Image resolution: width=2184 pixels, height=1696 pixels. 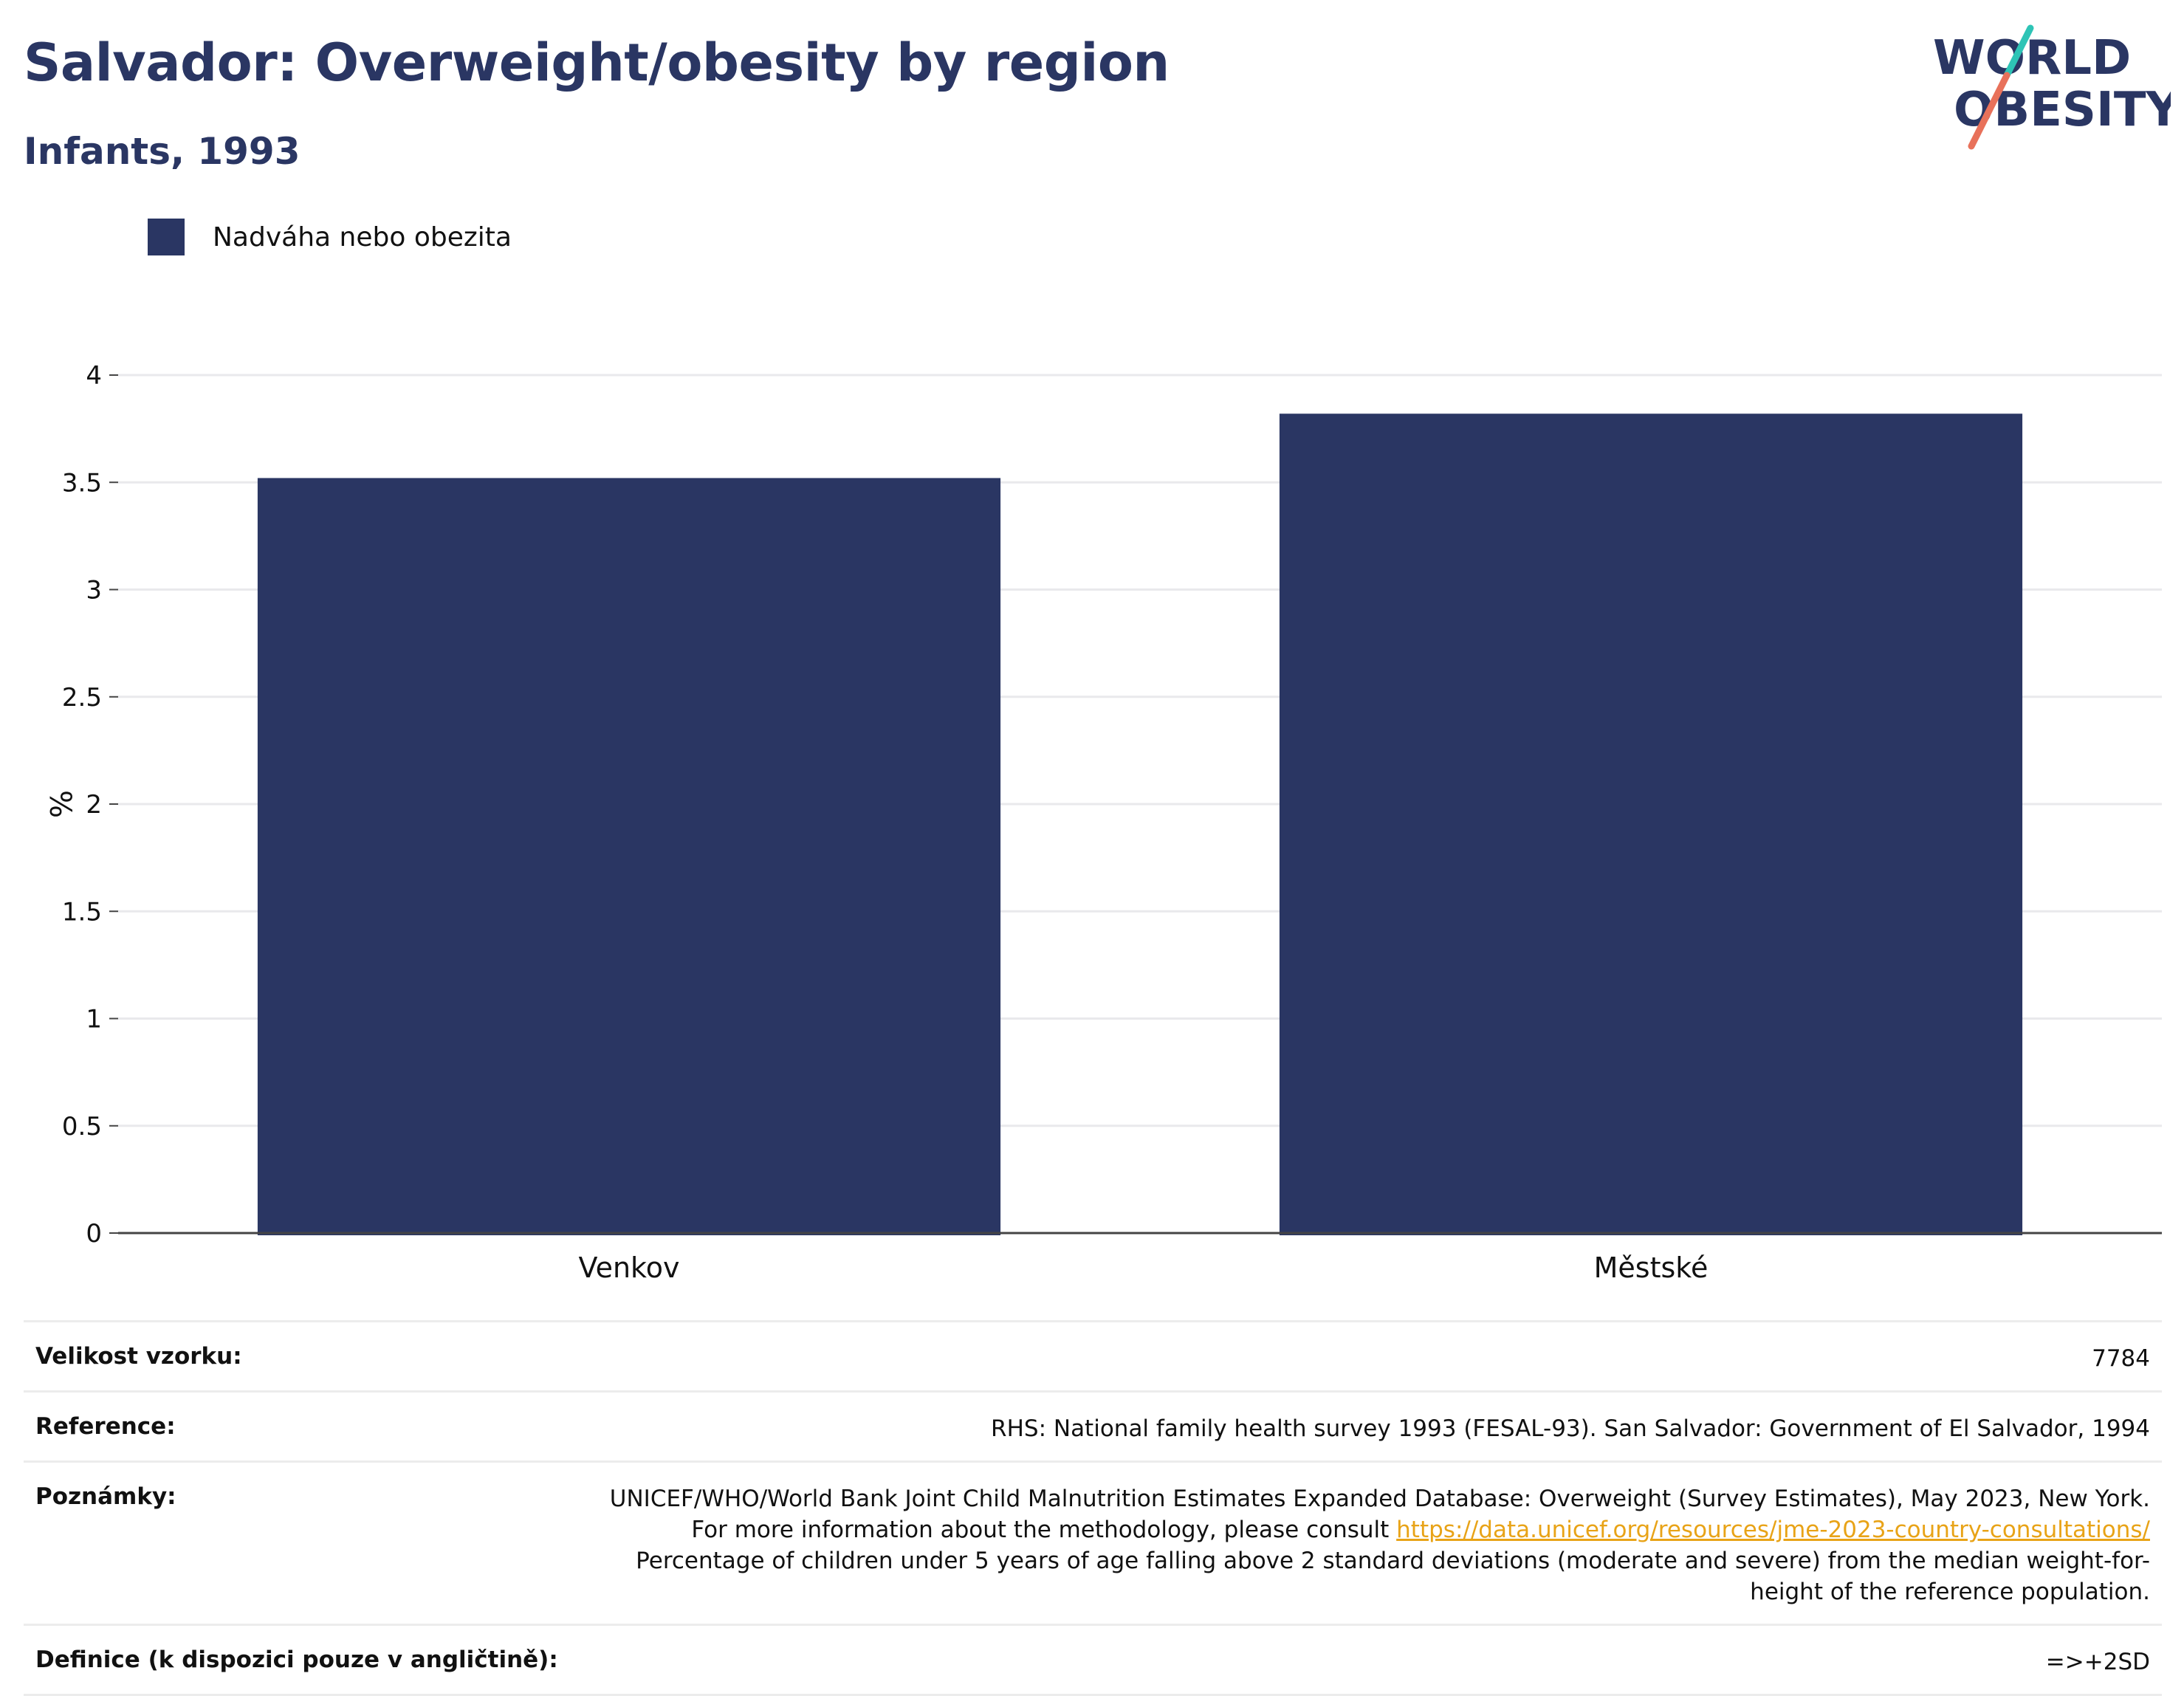 What do you see at coordinates (82, 698) in the screenshot?
I see `y-tick-label: 2.5` at bounding box center [82, 698].